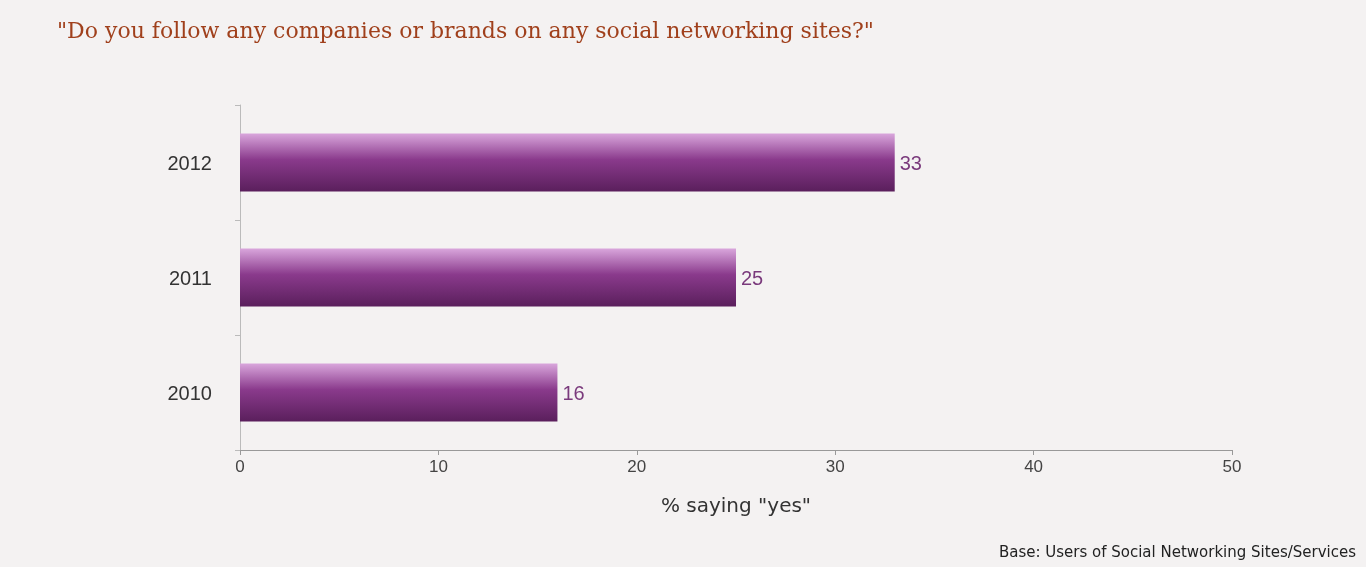 The image size is (1366, 567). What do you see at coordinates (240, 466) in the screenshot?
I see `x-tick-label: 0` at bounding box center [240, 466].